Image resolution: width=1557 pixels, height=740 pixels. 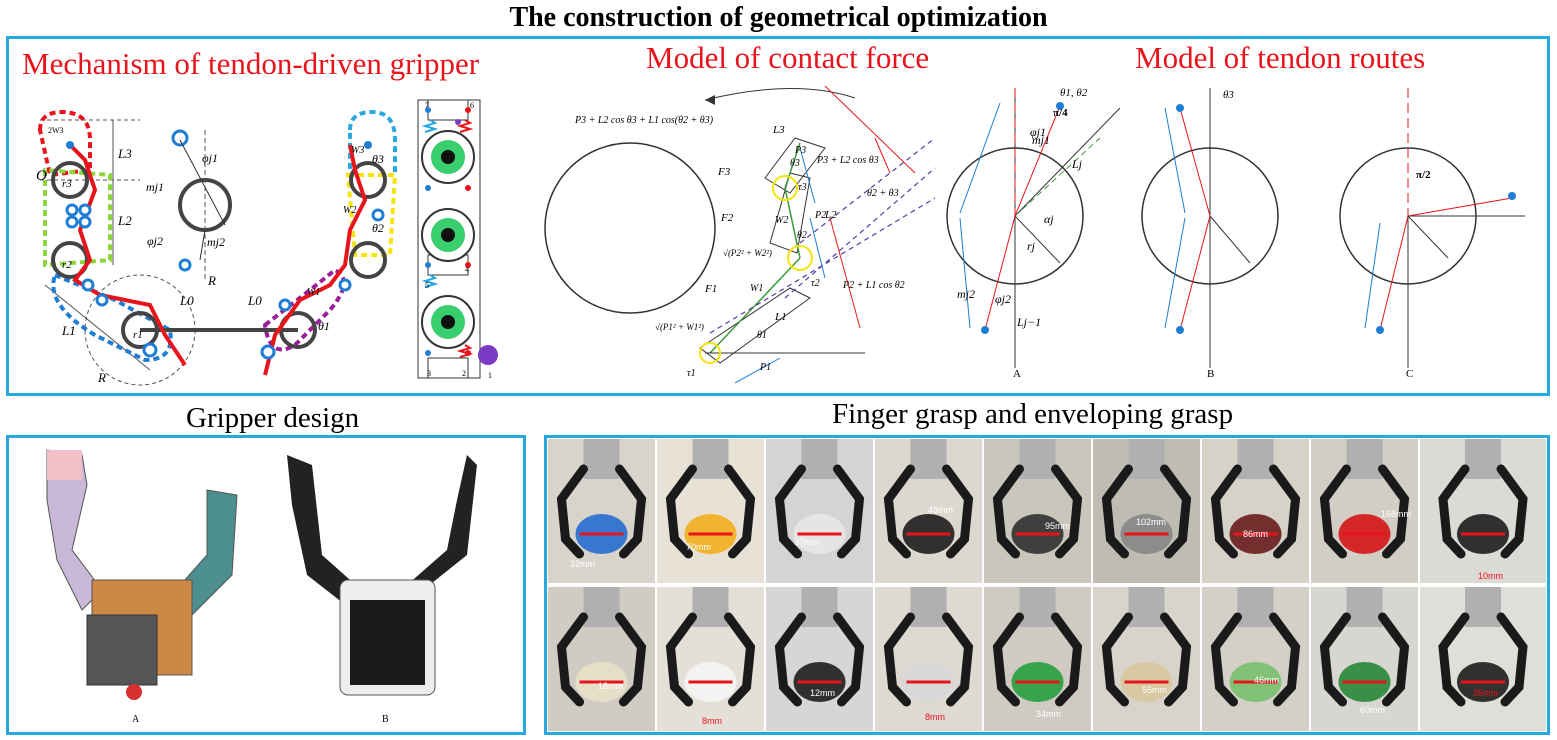 I want to click on mechanism-heading: Mechanism of tendon-driven gripper, so click(x=251, y=63).